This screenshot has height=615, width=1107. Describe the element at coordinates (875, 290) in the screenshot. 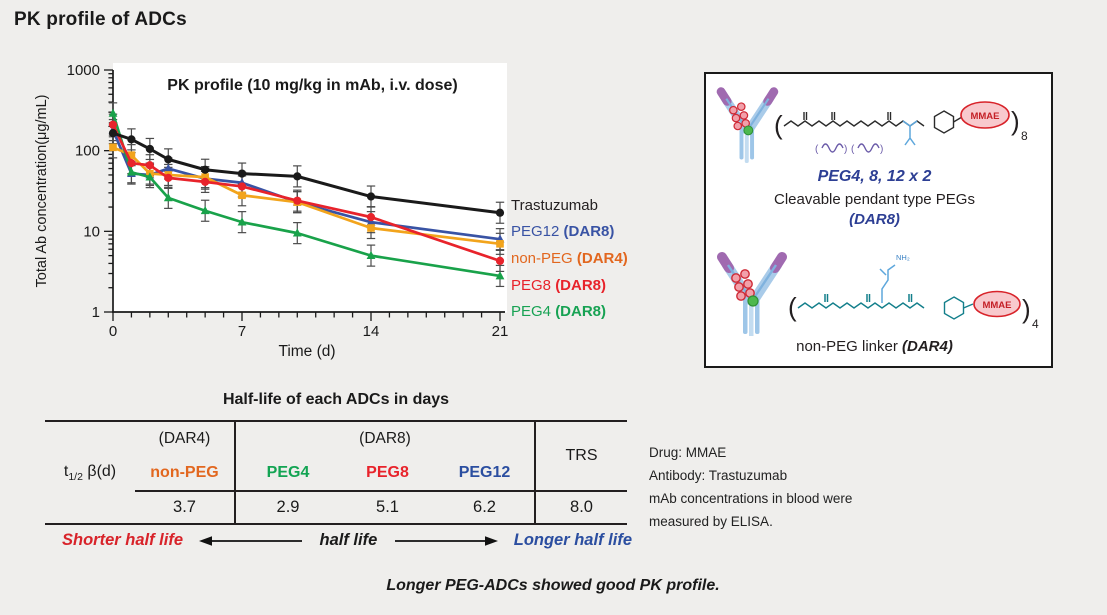

I see `nonpeg-adc-structure: ( NH₂ MMAE ) 4` at that location.